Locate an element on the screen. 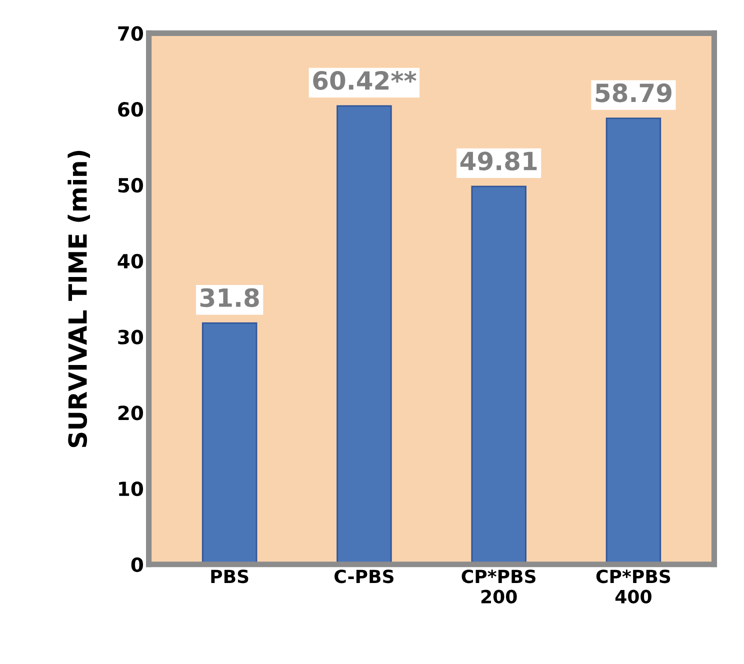 This screenshot has height=664, width=744. data-label: 49.81 is located at coordinates (498, 161).